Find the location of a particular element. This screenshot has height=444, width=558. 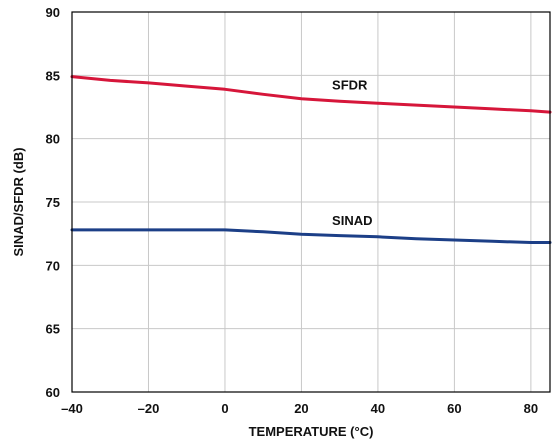

x-tick-label: –40 is located at coordinates (72, 408).